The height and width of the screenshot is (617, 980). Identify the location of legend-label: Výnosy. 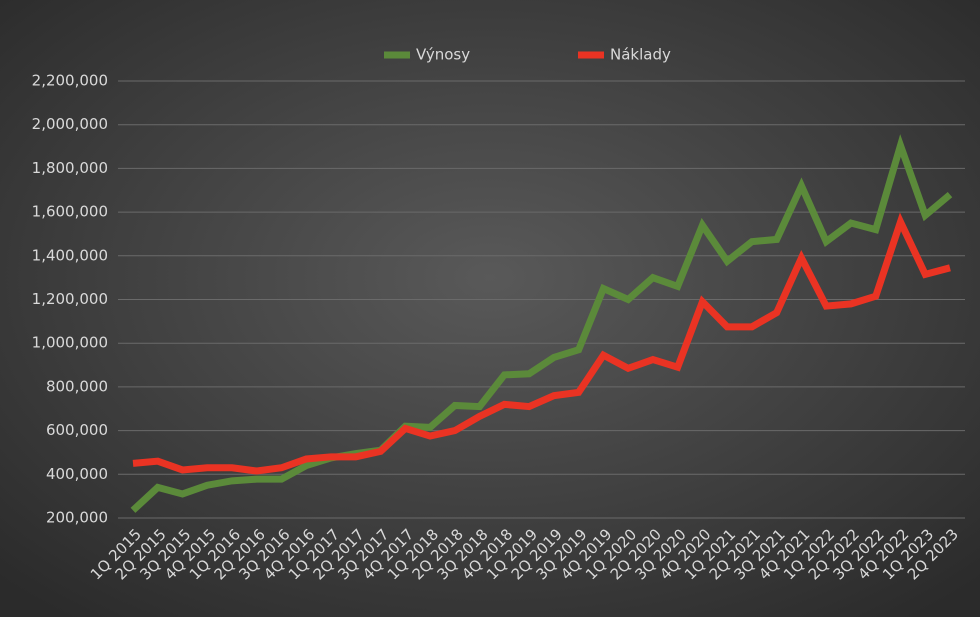
(443, 55).